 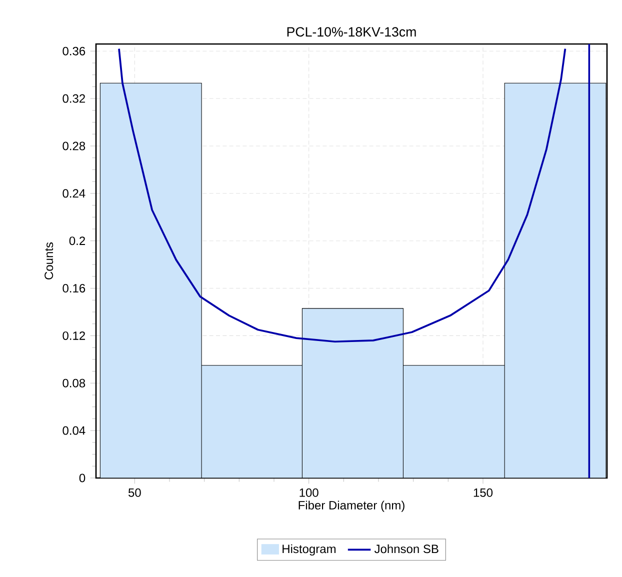 What do you see at coordinates (483, 492) in the screenshot?
I see `x-tick-label: 150` at bounding box center [483, 492].